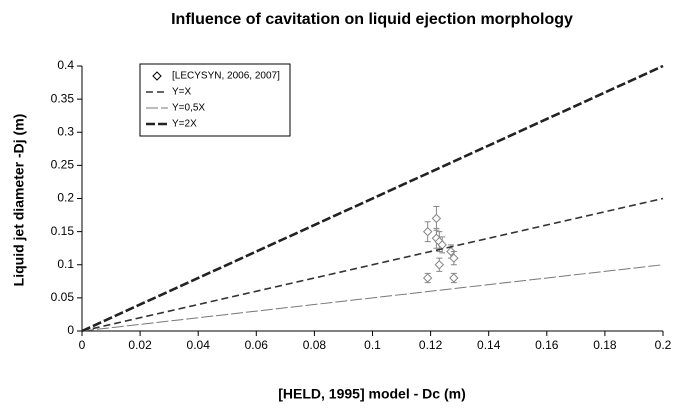  What do you see at coordinates (226, 76) in the screenshot?
I see `legend-label: [LECYSYN, 2006, 2007]` at bounding box center [226, 76].